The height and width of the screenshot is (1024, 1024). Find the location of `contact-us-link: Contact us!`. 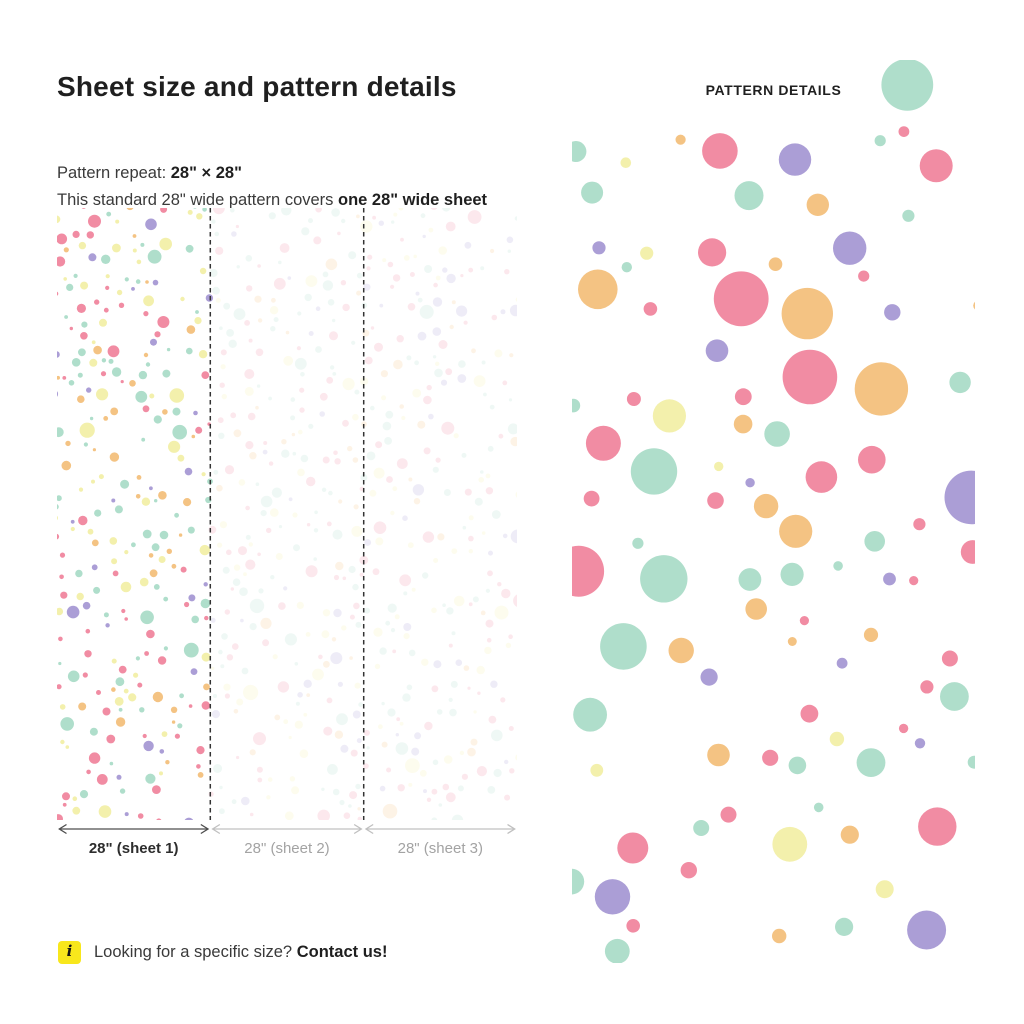

contact-us-link: Contact us! is located at coordinates (342, 952).